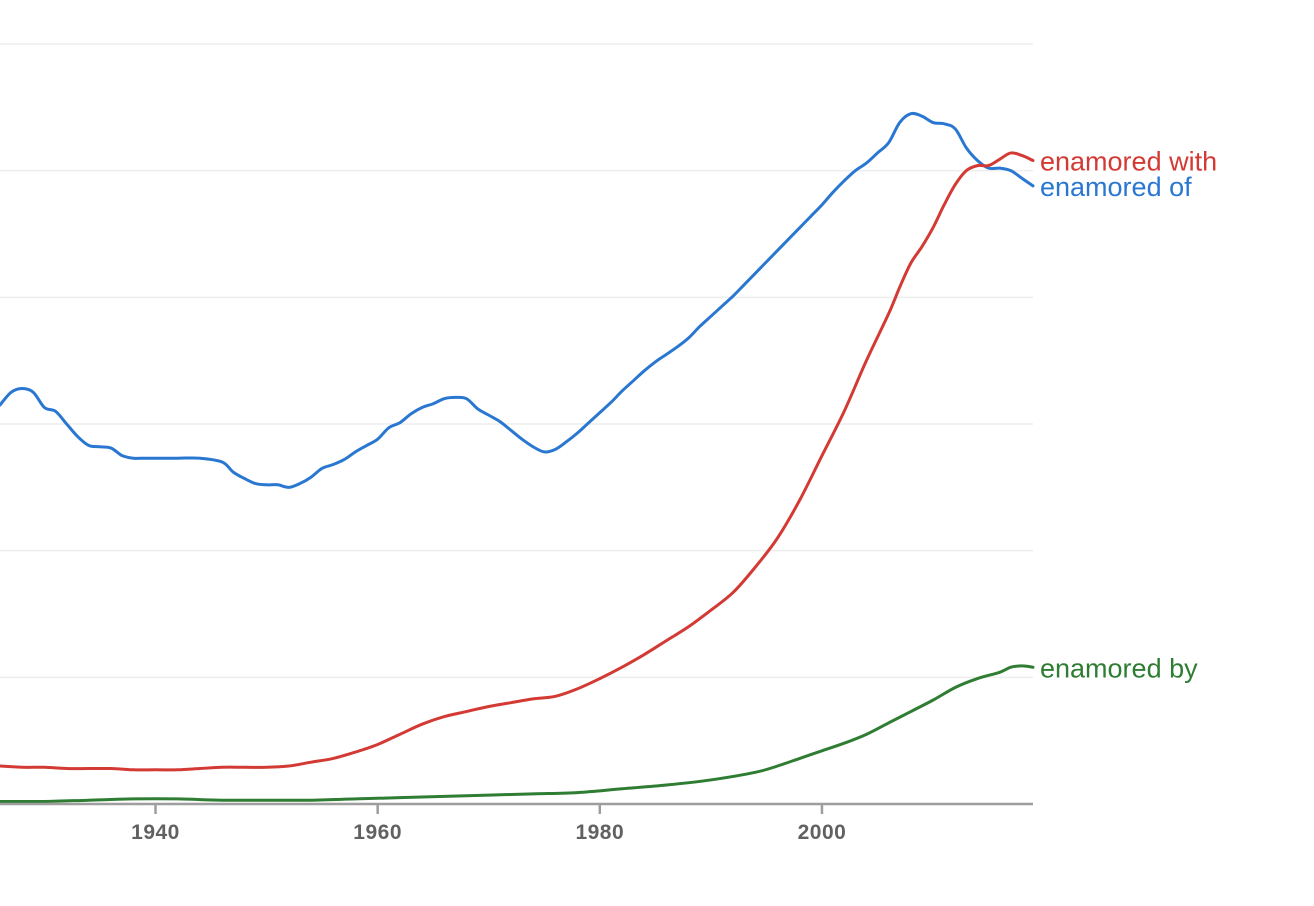 This screenshot has height=906, width=1314. What do you see at coordinates (517, 734) in the screenshot?
I see `series-line-enamored-by` at bounding box center [517, 734].